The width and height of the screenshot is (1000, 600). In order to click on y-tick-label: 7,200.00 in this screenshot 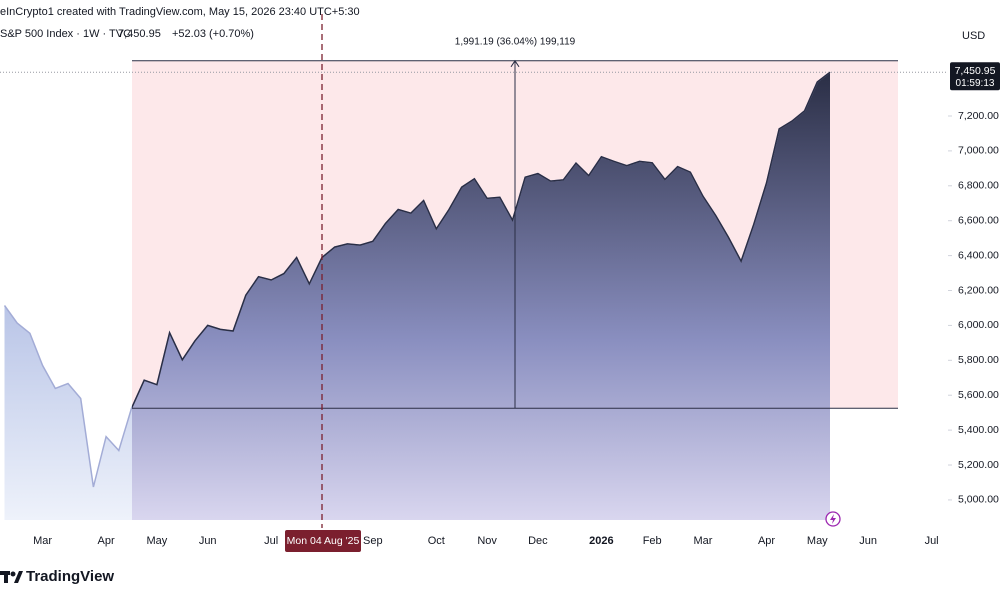, I will do `click(978, 116)`.